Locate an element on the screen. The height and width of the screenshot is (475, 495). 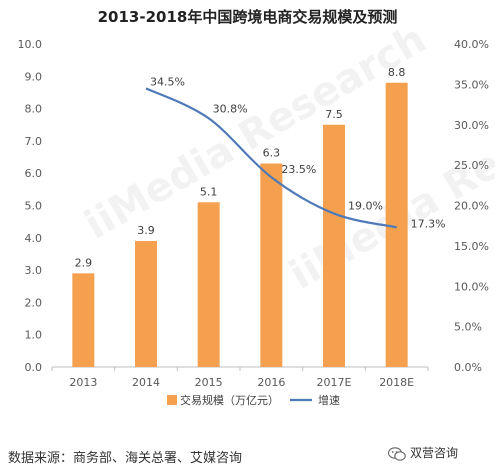
wechat-icon is located at coordinates (396, 453).